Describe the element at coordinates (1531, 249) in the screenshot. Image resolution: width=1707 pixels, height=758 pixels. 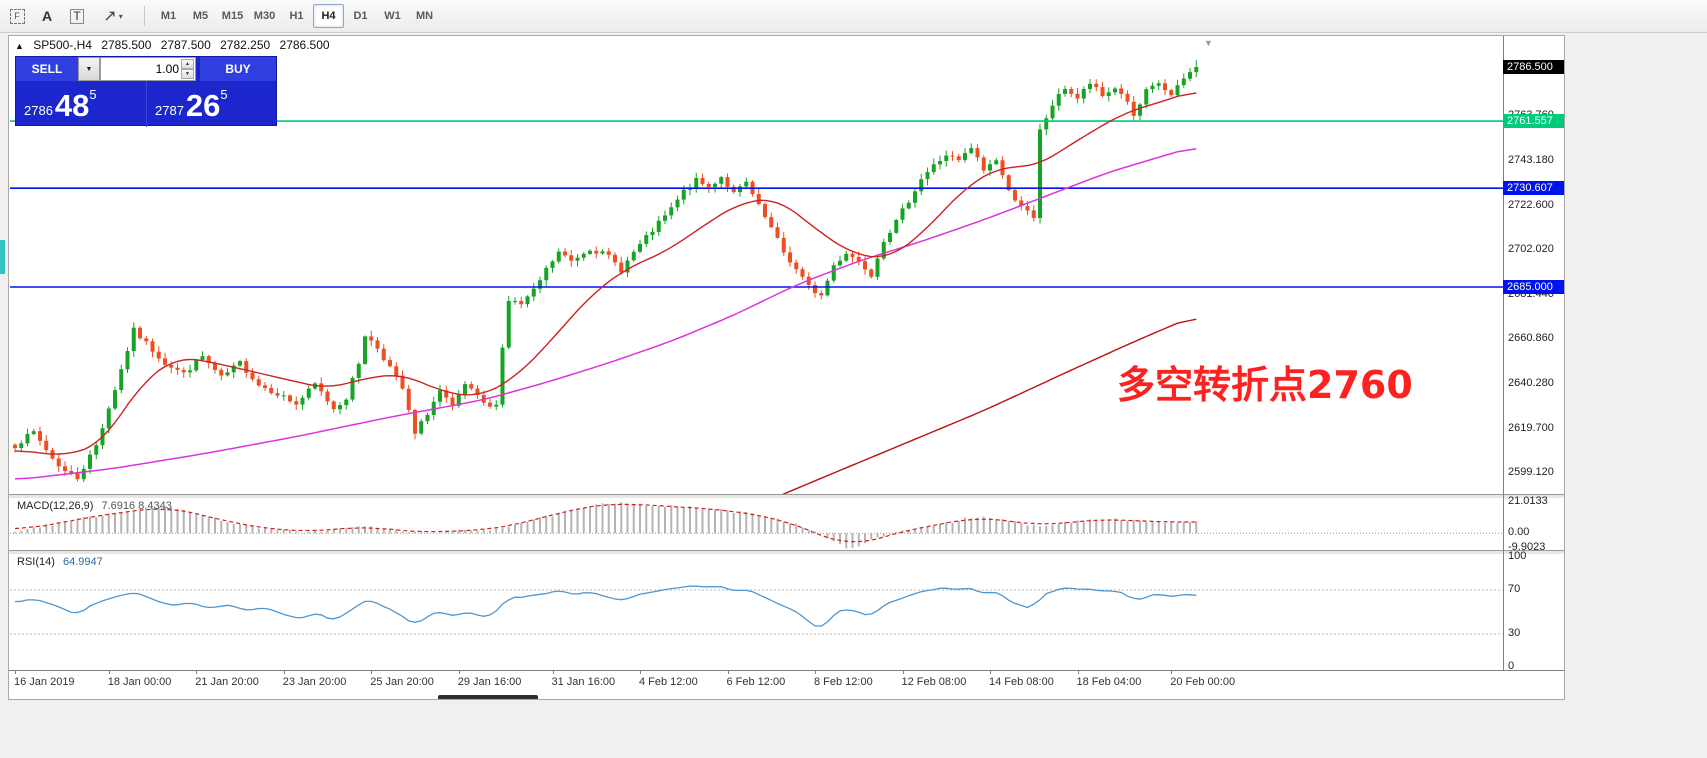
I see `price-axis-label: 2702.020` at that location.